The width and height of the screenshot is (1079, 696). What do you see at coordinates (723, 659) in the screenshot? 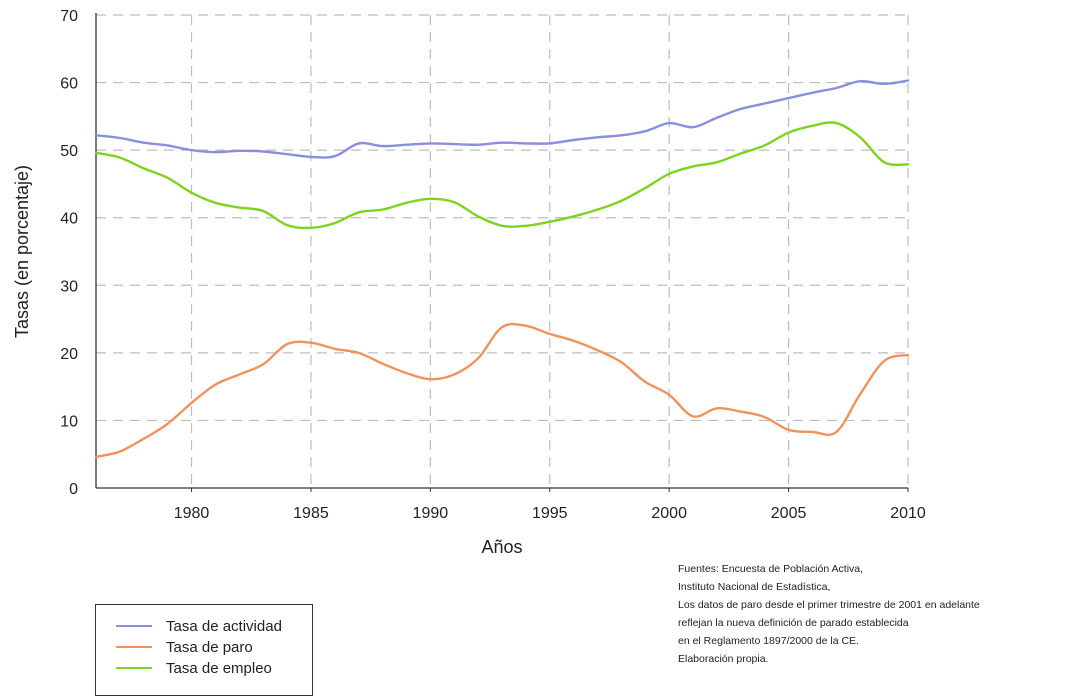
I see `note-line: Elaboración propia.` at bounding box center [723, 659].